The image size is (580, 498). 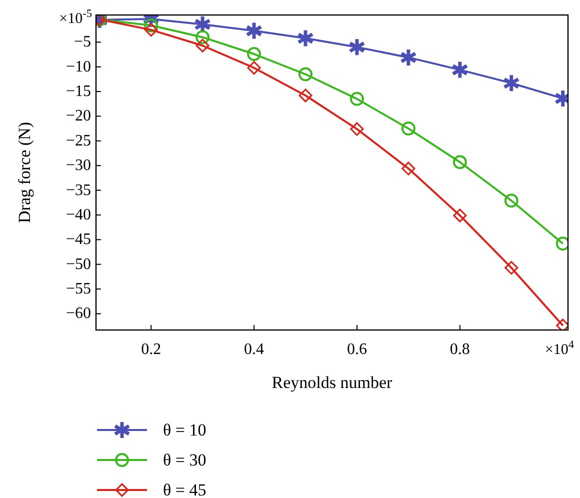 What do you see at coordinates (559, 348) in the screenshot?
I see `text: ×10$^{4}$` at bounding box center [559, 348].